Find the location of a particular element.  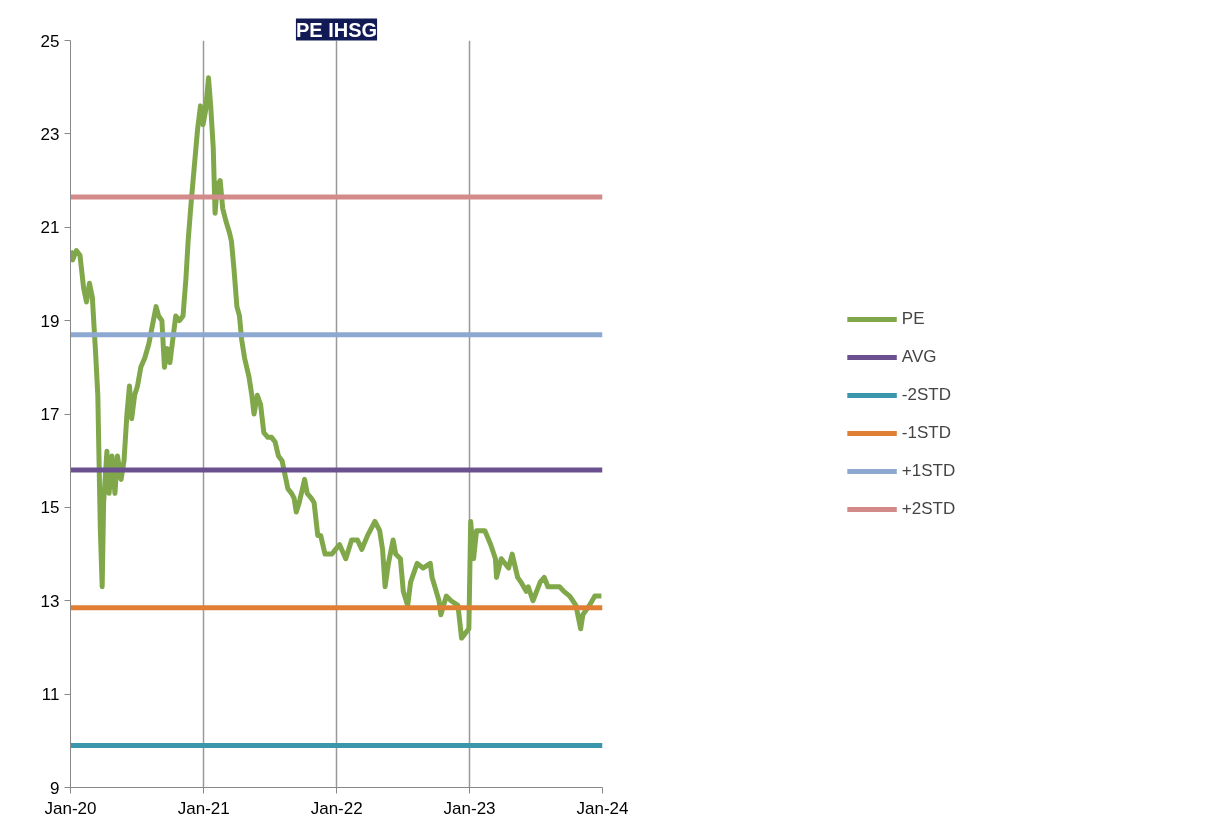

x-tick-label: Jan-22 is located at coordinates (336, 808).